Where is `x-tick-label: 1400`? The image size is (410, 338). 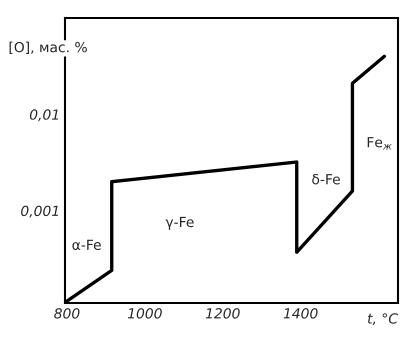 x-tick-label: 1400 is located at coordinates (301, 313).